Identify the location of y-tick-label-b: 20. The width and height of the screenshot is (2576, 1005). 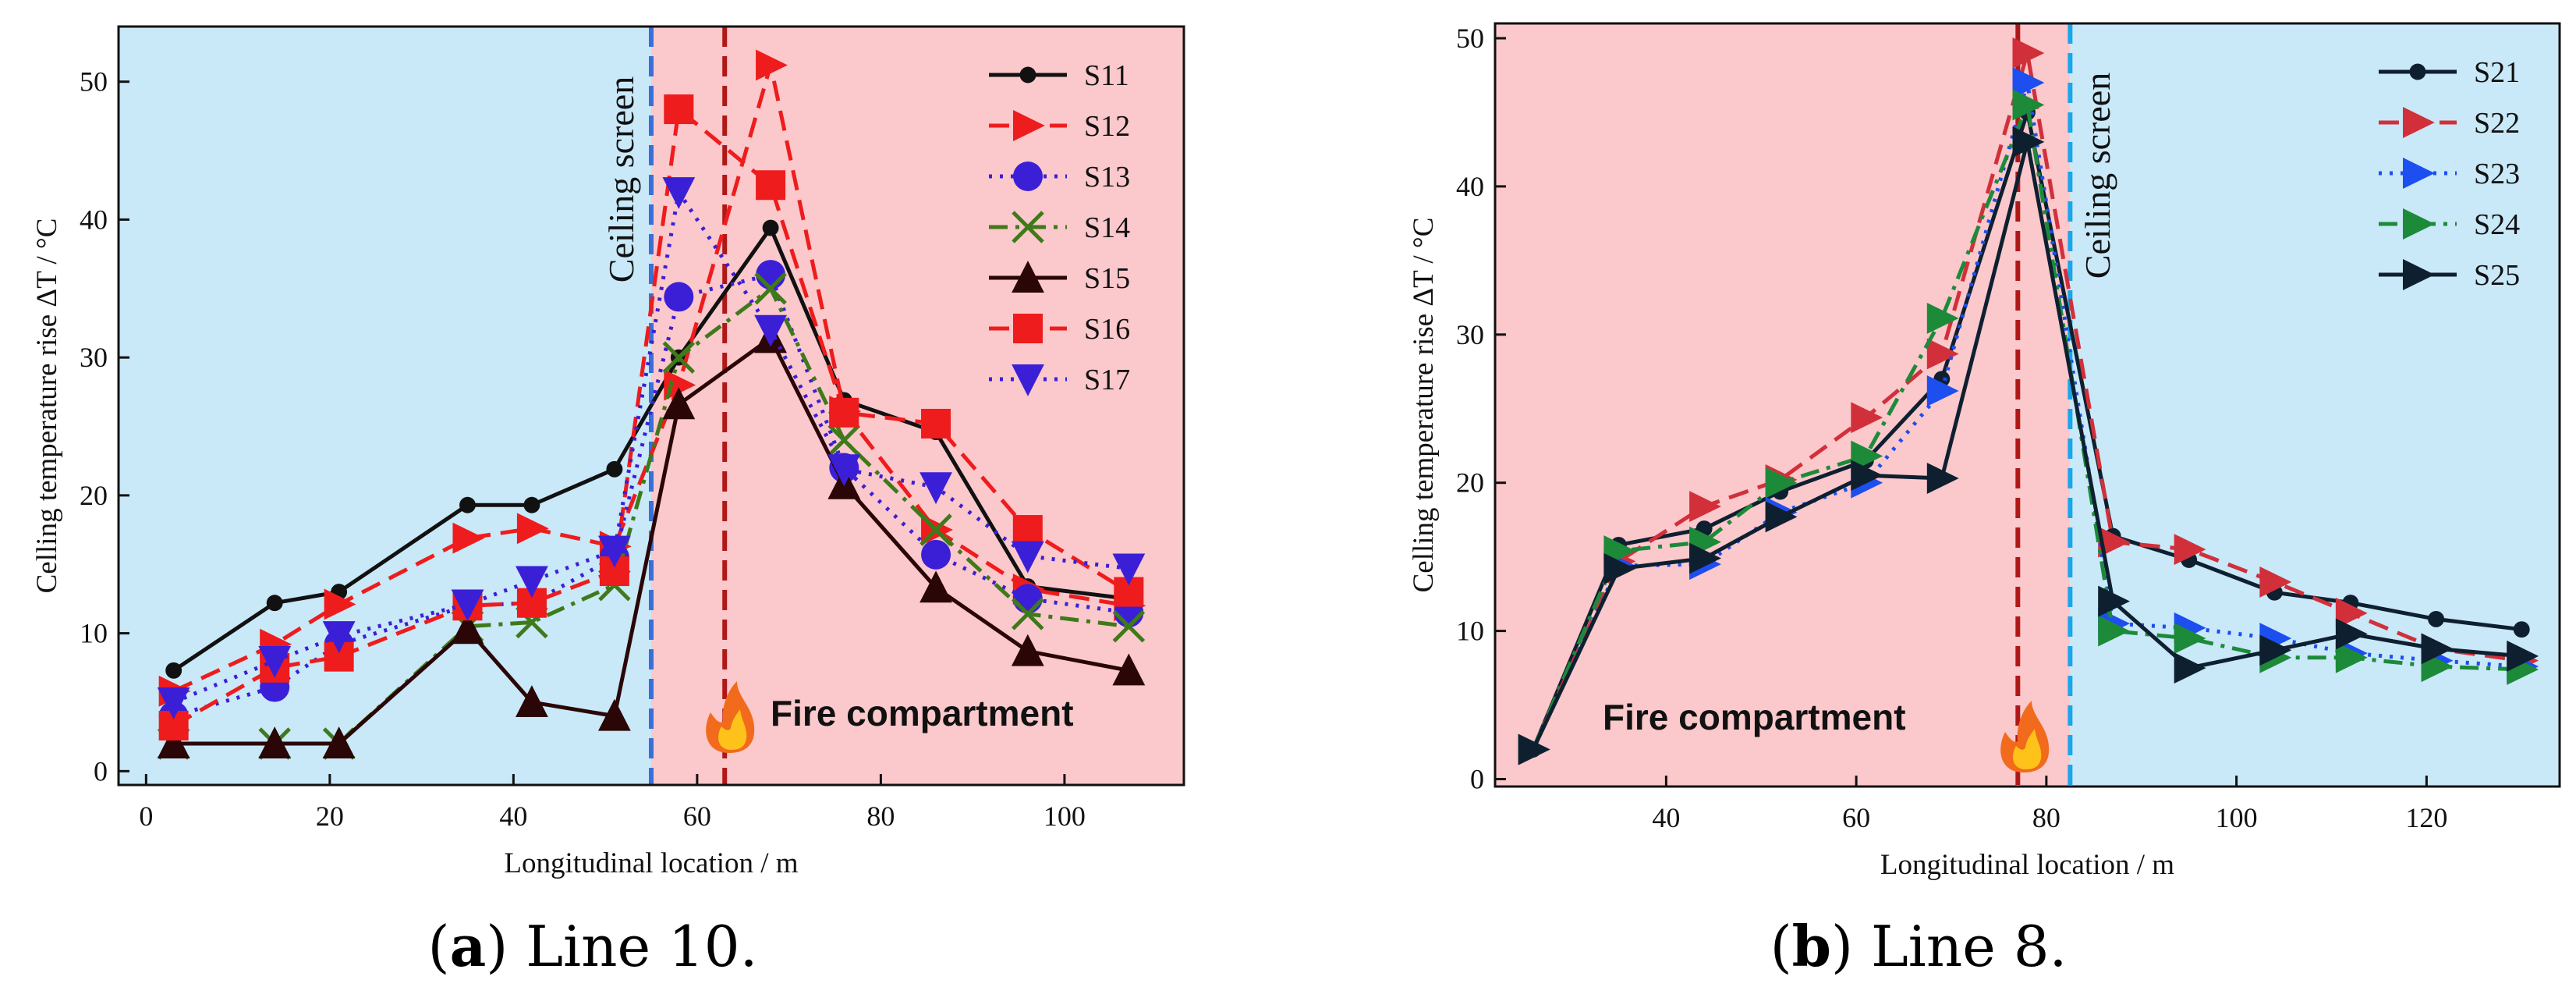
(1470, 483).